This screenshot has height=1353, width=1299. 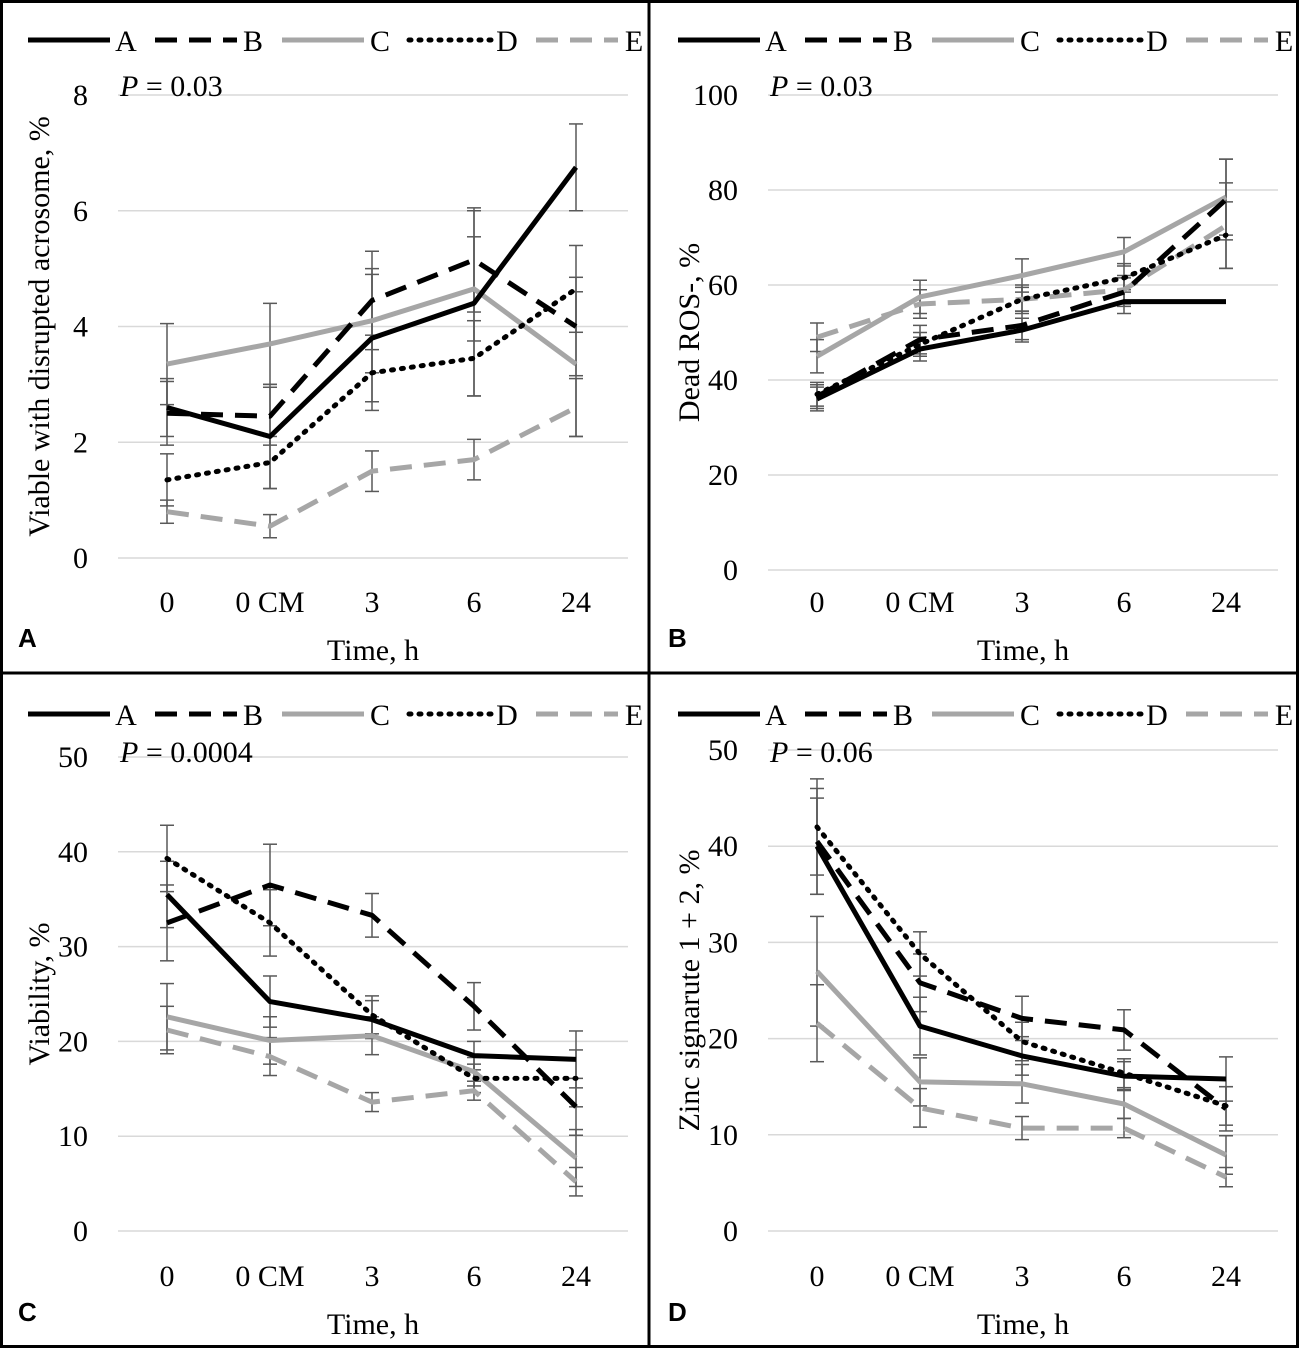 I want to click on p-value: P = 0.06, so click(x=821, y=752).